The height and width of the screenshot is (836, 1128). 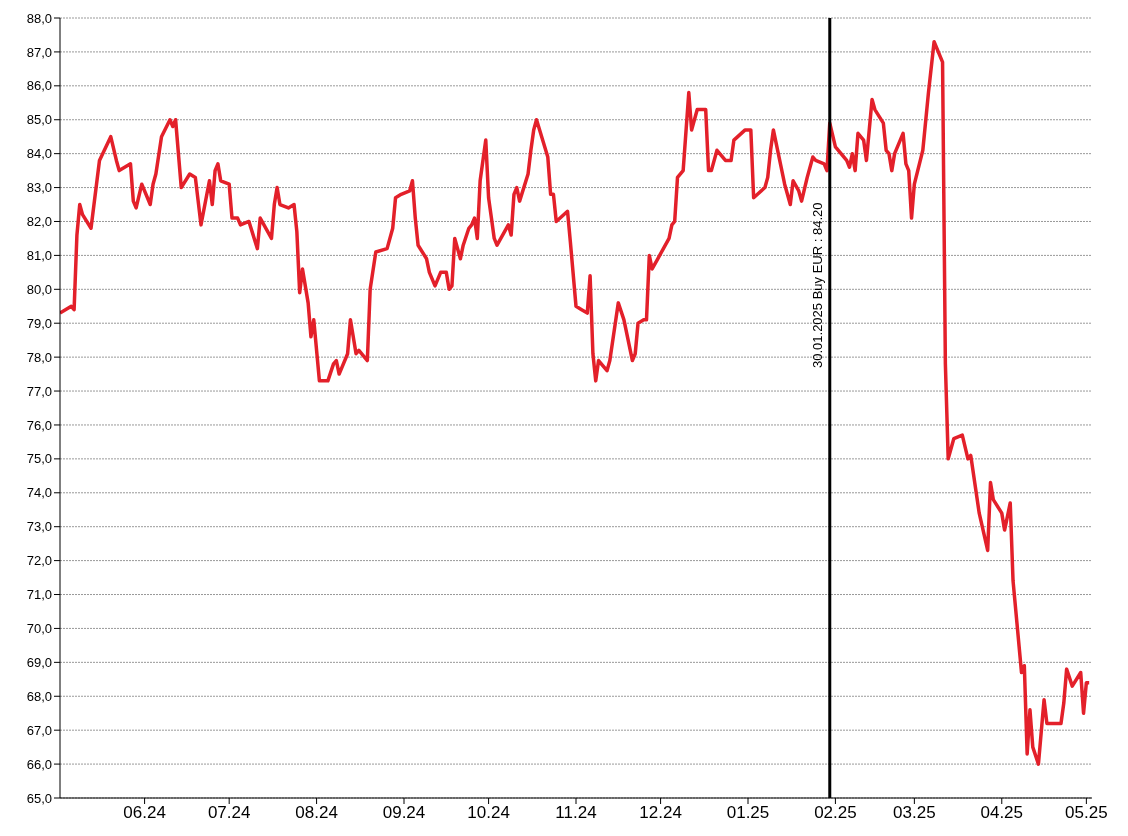 I want to click on y-tick-label: 84,0, so click(x=39, y=154).